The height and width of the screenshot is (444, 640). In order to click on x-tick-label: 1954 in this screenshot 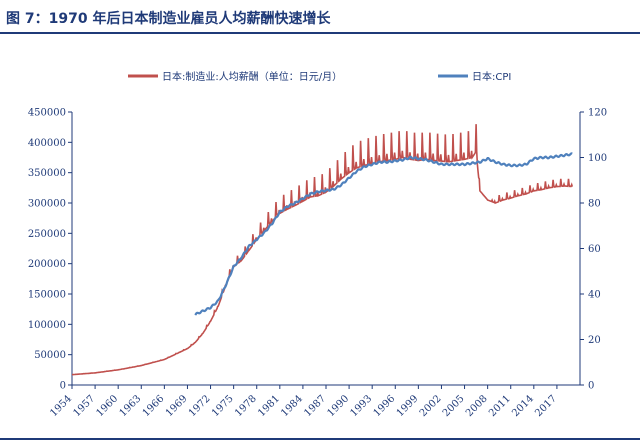, I will do `click(61, 406)`.